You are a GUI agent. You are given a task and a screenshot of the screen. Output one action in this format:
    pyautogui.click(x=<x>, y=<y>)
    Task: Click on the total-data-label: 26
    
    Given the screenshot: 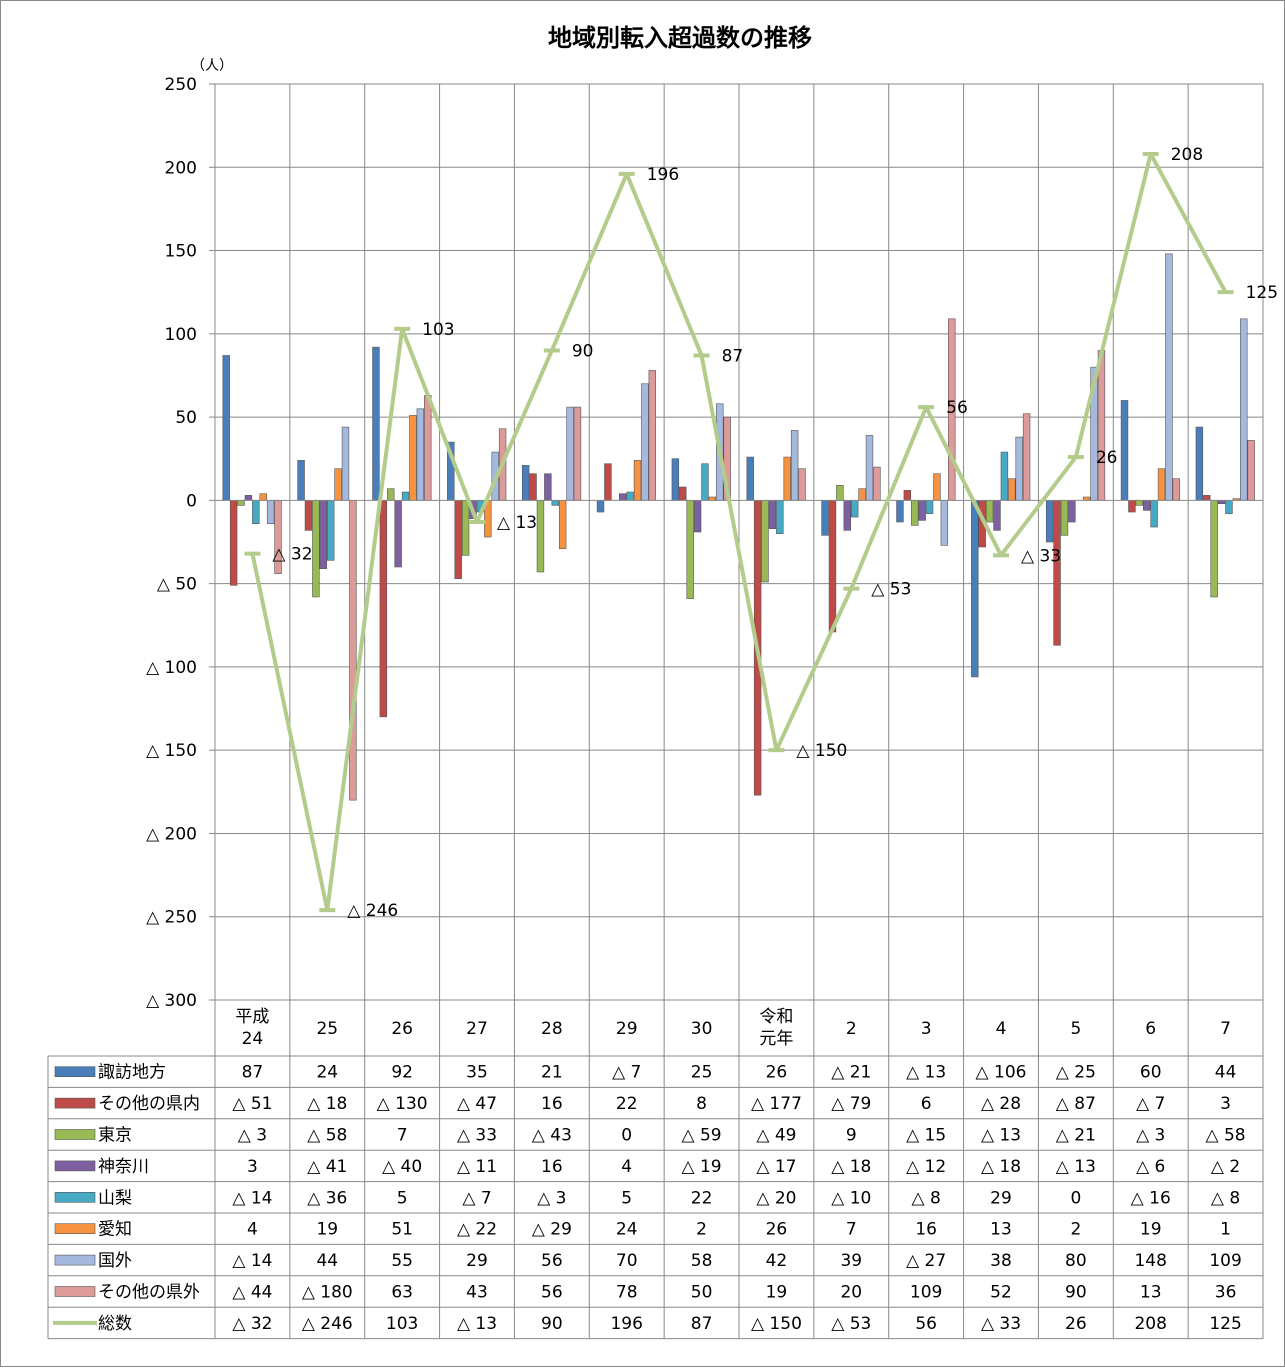 What is the action you would take?
    pyautogui.click(x=1107, y=458)
    